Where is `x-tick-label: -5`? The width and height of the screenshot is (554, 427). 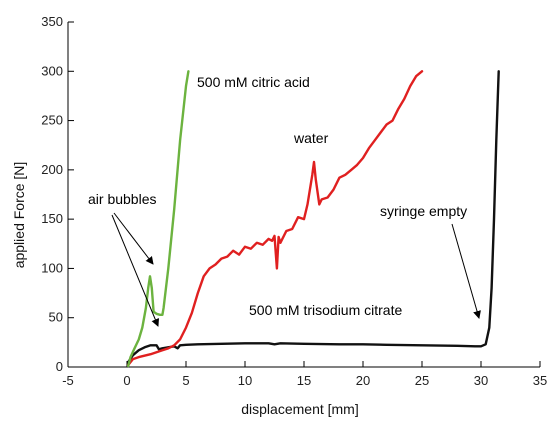 x-tick-label: -5 is located at coordinates (68, 380).